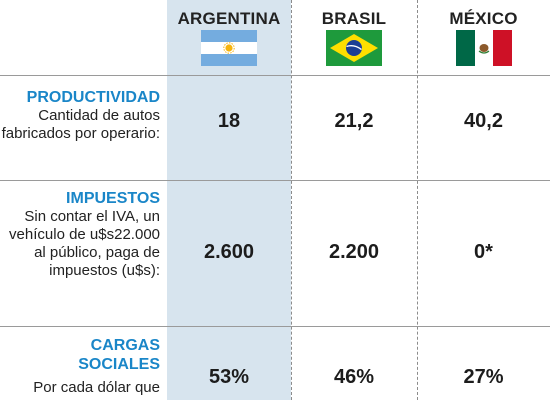 The height and width of the screenshot is (400, 550). Describe the element at coordinates (354, 121) in the screenshot. I see `value-brasil-productividad: 21,2` at that location.